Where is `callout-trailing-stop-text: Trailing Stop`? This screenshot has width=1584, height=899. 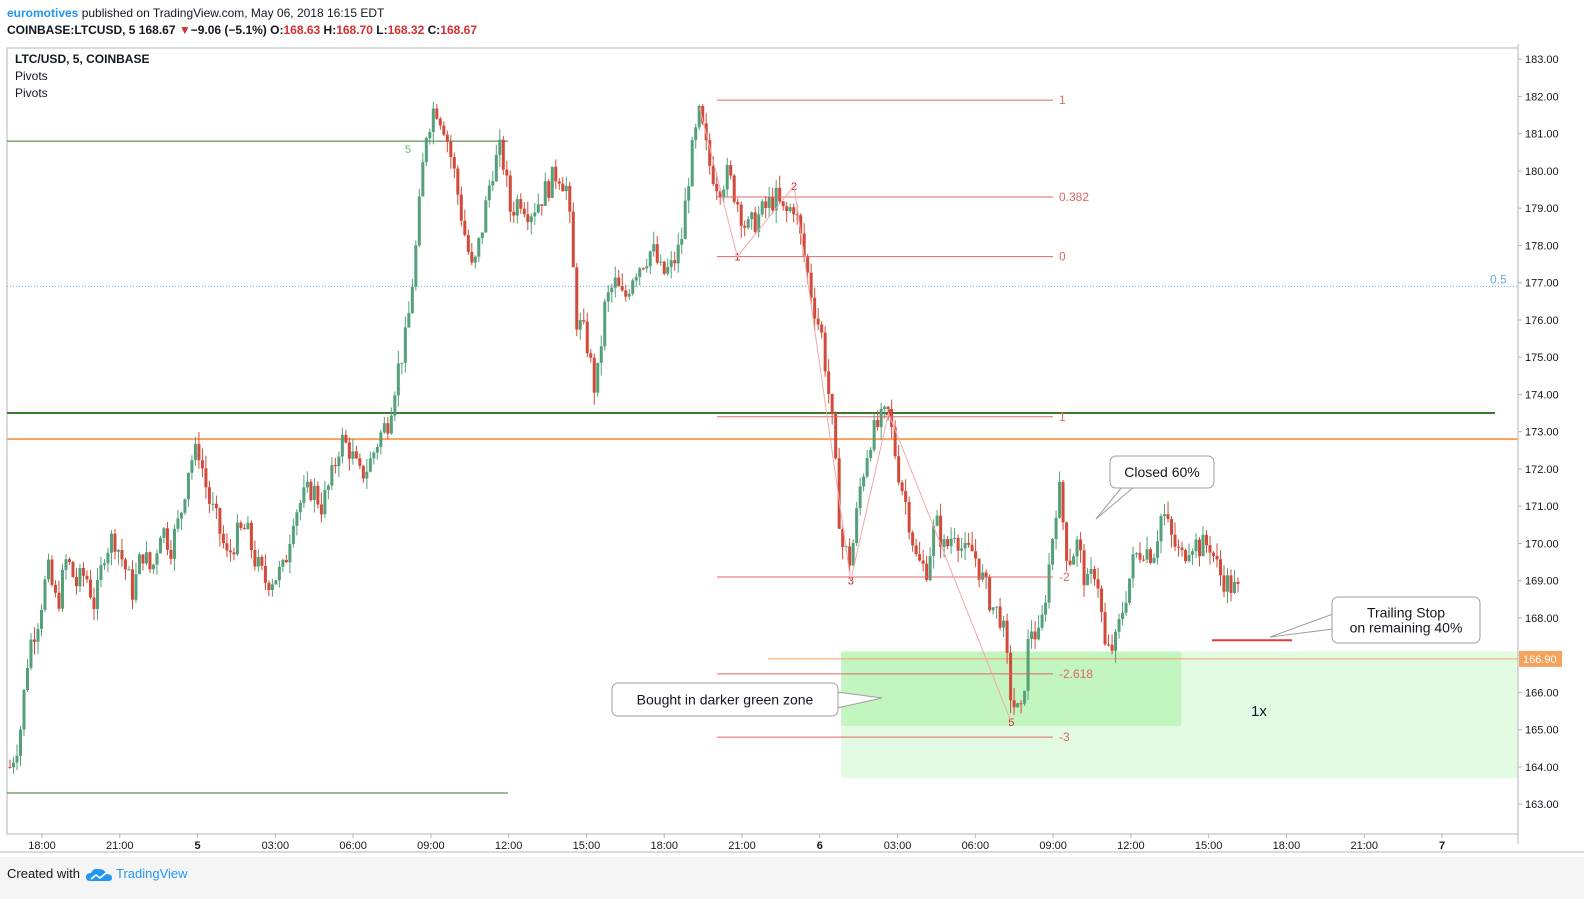 callout-trailing-stop-text: Trailing Stop is located at coordinates (1406, 612).